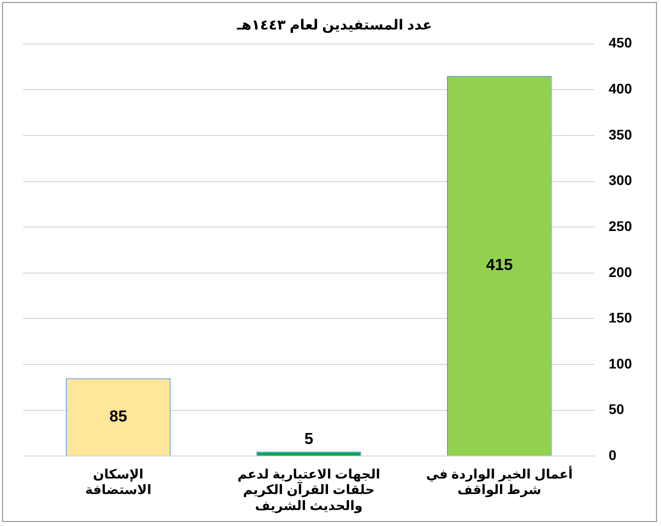  What do you see at coordinates (620, 180) in the screenshot?
I see `y-tick-label: 300` at bounding box center [620, 180].